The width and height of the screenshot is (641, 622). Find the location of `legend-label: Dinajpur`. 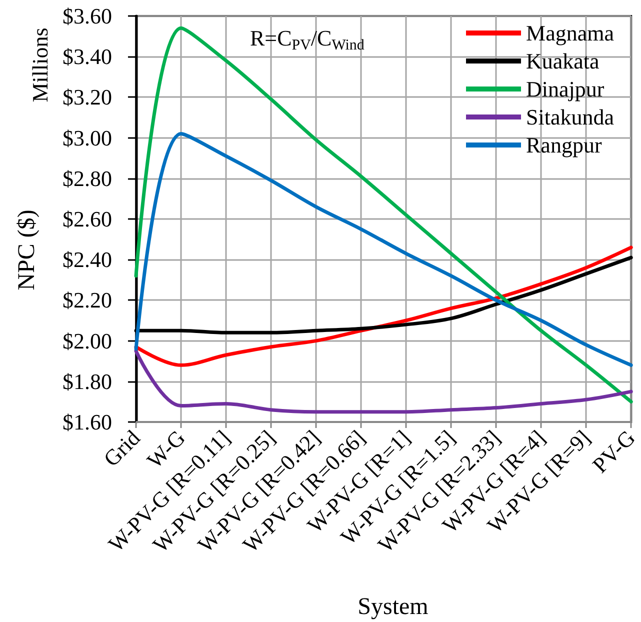

legend-label: Dinajpur is located at coordinates (565, 89).